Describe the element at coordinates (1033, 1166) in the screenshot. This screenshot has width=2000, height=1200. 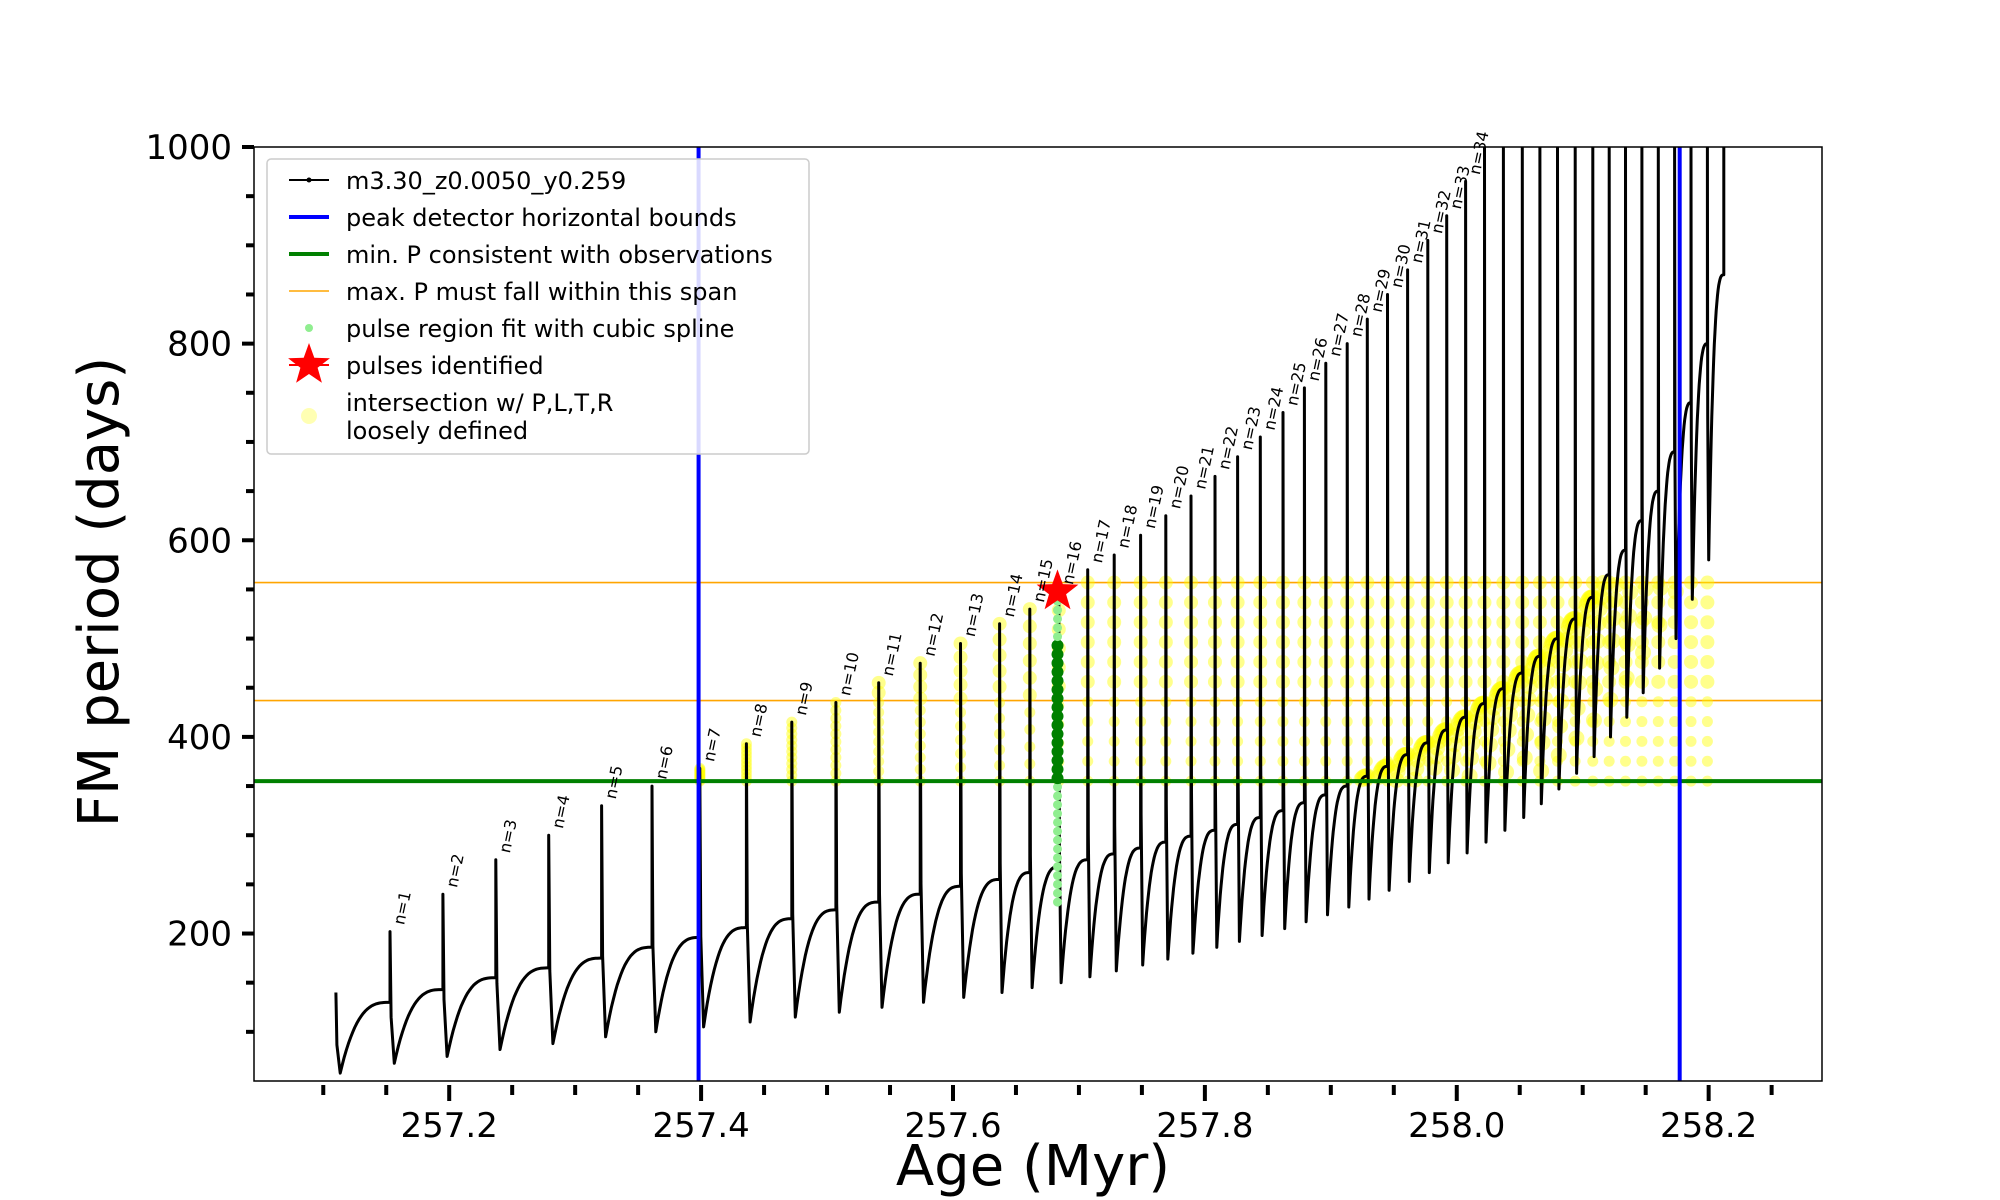
I see `x-axis-title: Age (Myr)` at that location.